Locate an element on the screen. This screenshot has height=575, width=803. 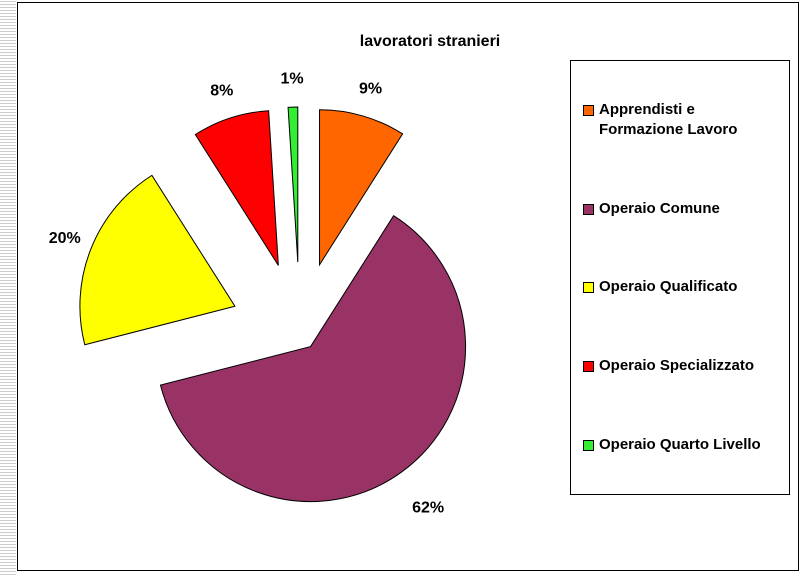
data-label: 62% is located at coordinates (428, 508).